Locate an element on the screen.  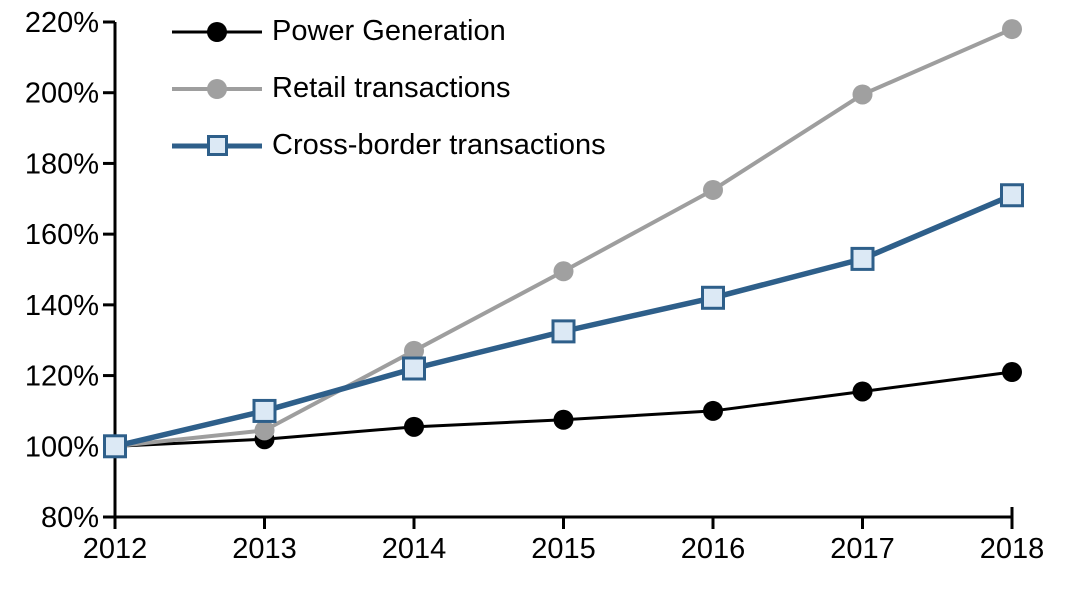
legend-label-retail-transactions: Retail transactions is located at coordinates (391, 88).